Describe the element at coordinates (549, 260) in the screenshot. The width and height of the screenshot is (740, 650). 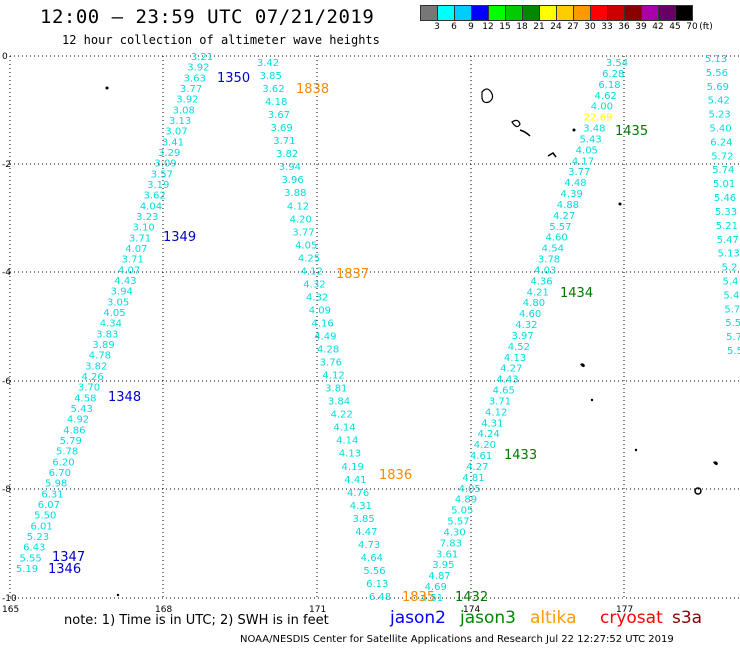
I see `wave-height-value: 3.78` at that location.